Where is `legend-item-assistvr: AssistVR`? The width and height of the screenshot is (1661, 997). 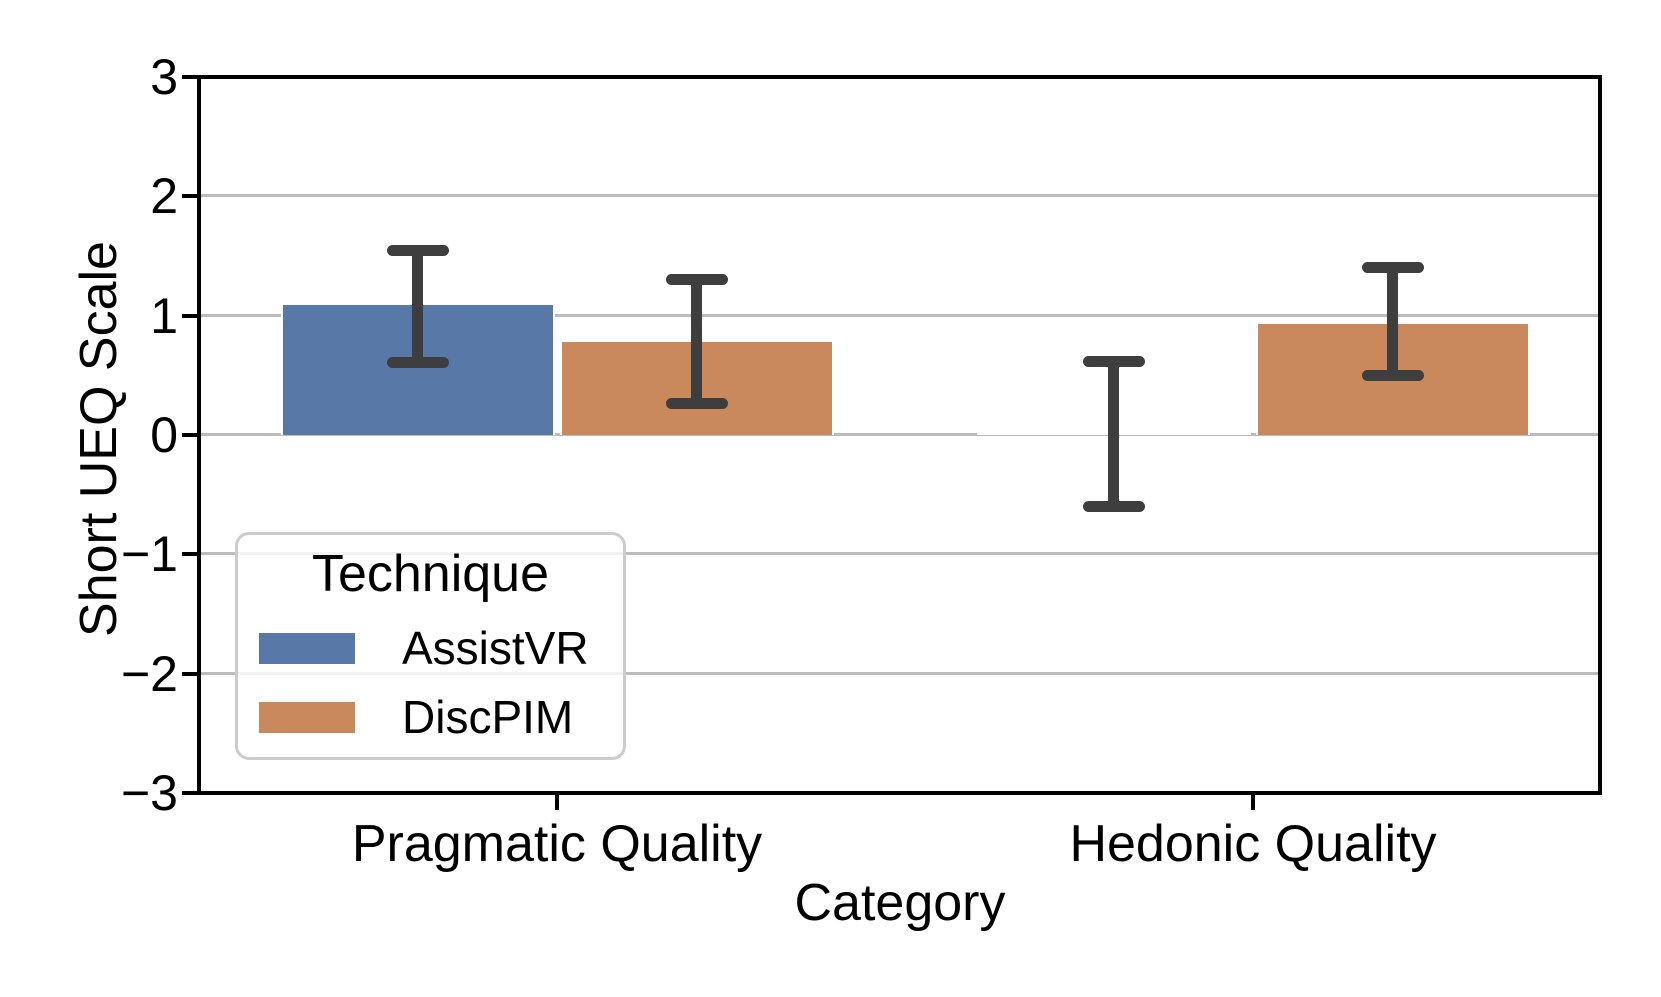 legend-item-assistvr: AssistVR is located at coordinates (430, 648).